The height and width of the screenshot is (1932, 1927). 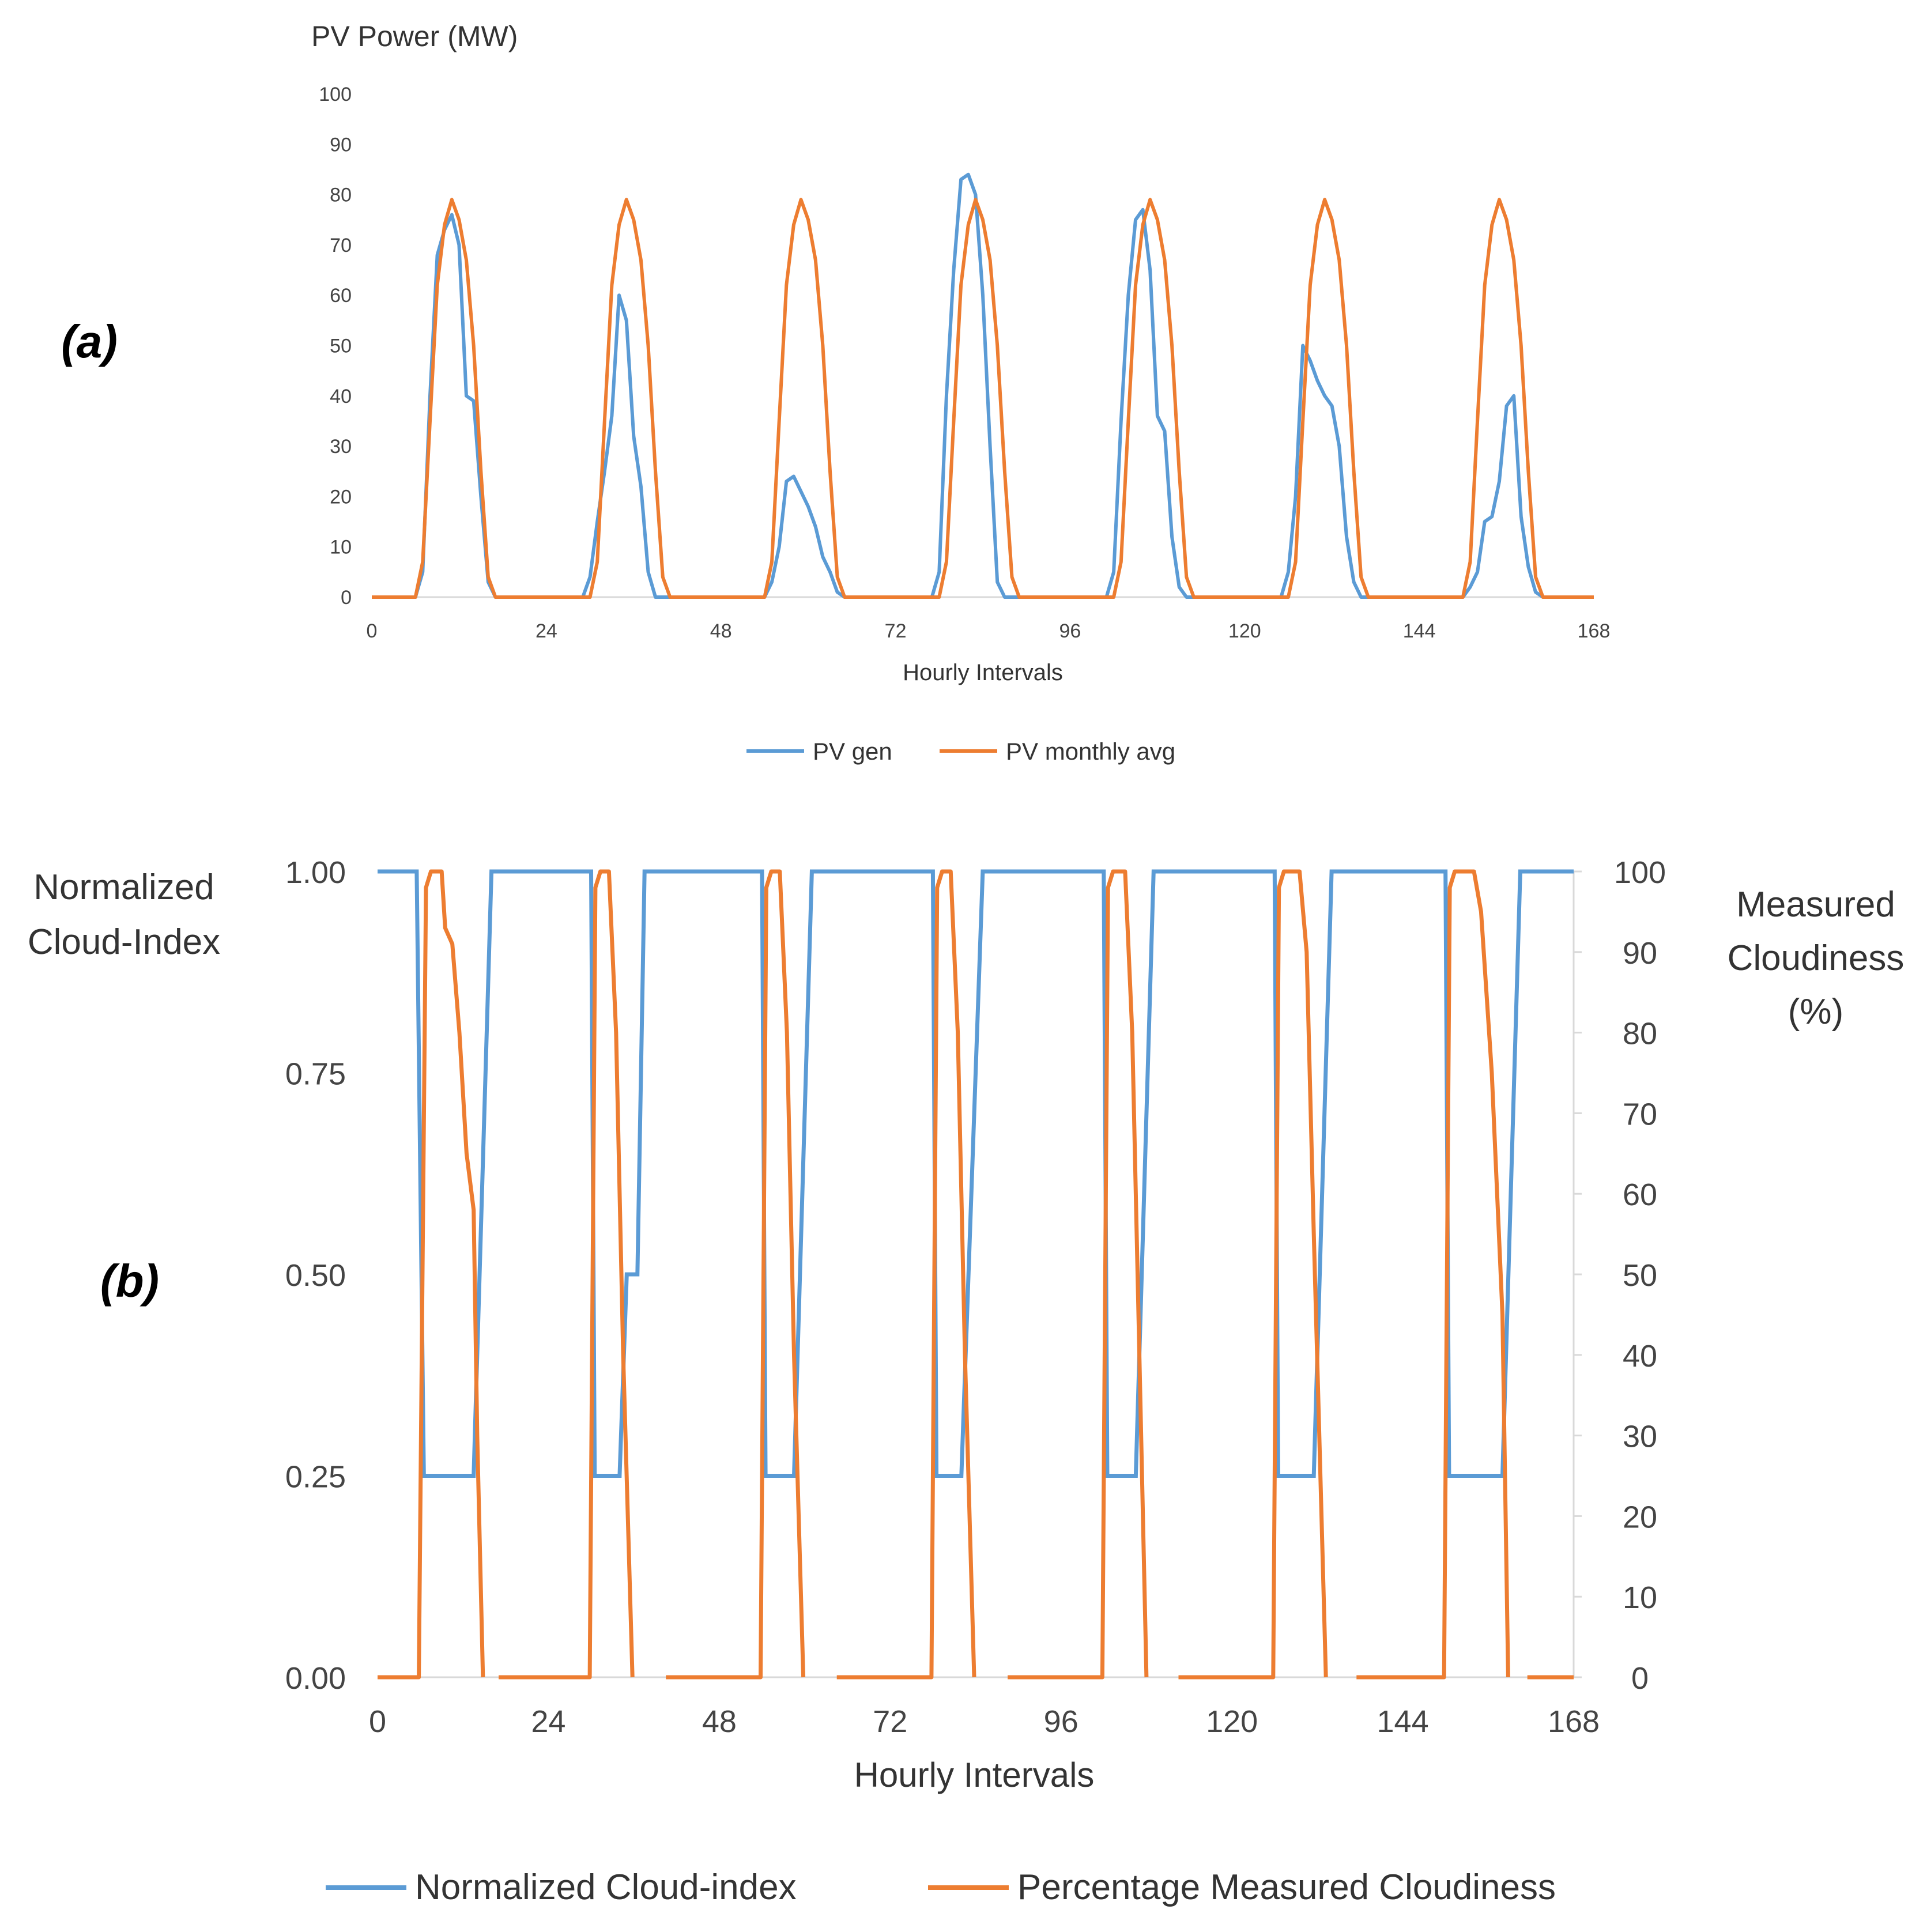 What do you see at coordinates (341, 346) in the screenshot?
I see `chart-a-ytick: 50` at bounding box center [341, 346].